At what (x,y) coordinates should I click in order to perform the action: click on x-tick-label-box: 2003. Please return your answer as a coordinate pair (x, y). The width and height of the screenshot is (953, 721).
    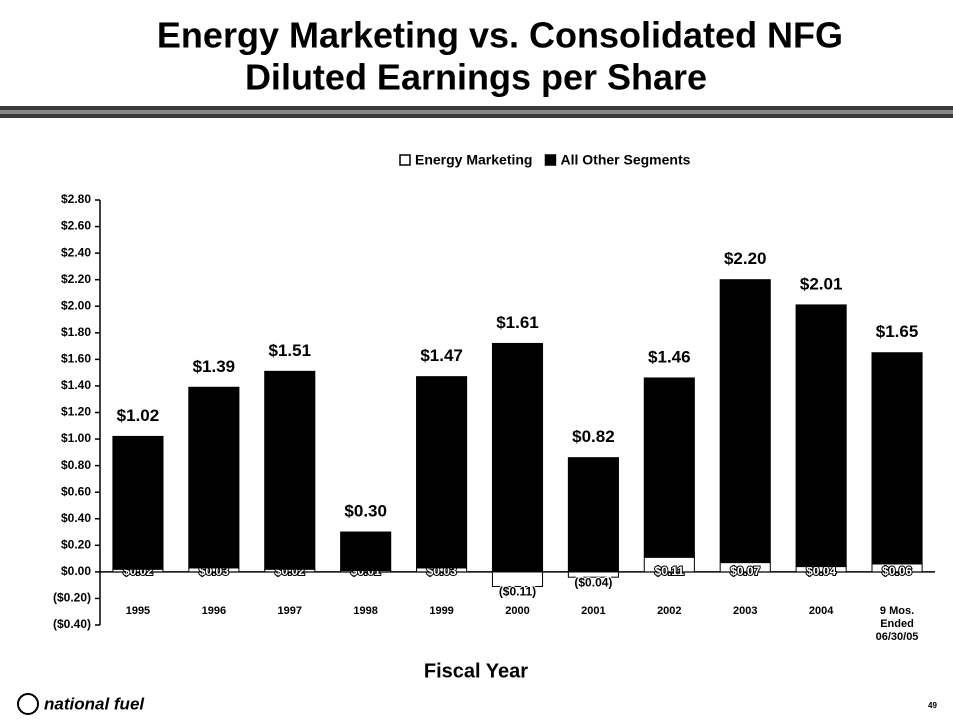
    Looking at the image, I should click on (745, 611).